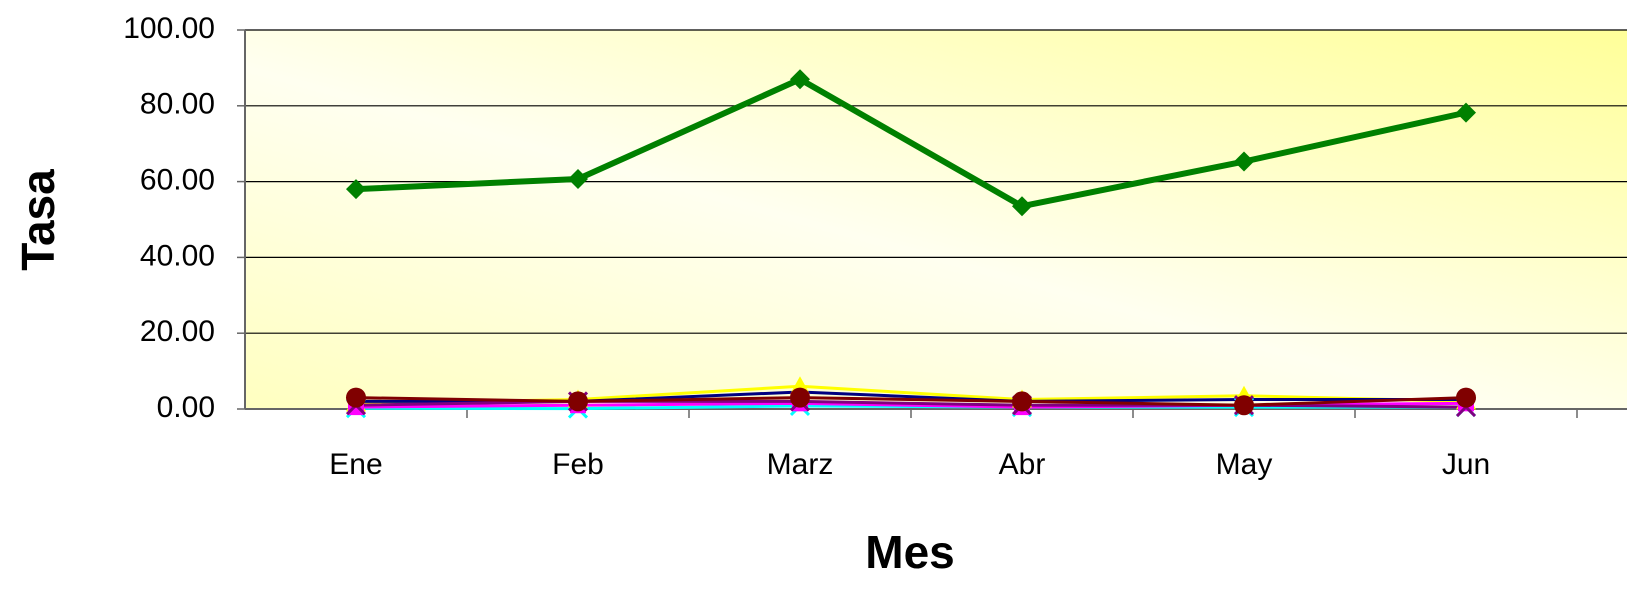 This screenshot has height=600, width=1627. I want to click on y-tick-label: 100.00, so click(169, 28).